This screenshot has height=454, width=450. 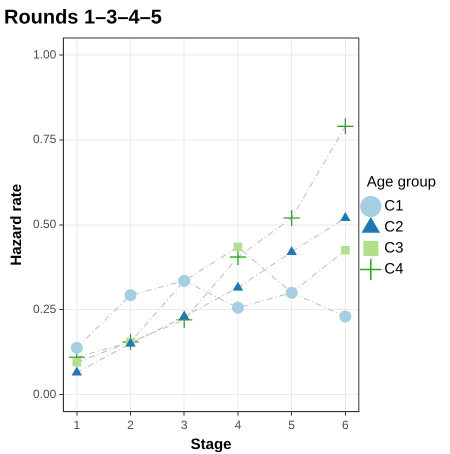 What do you see at coordinates (83, 17) in the screenshot?
I see `chart-title: Rounds 1–3–4–5` at bounding box center [83, 17].